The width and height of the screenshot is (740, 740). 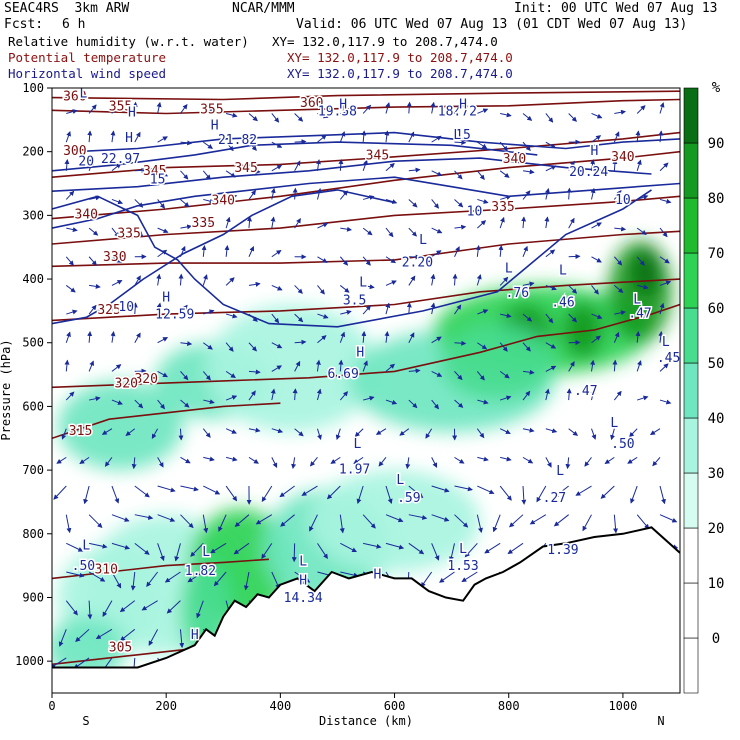 I want to click on colorbar-tick-label: 90, so click(x=716, y=144).